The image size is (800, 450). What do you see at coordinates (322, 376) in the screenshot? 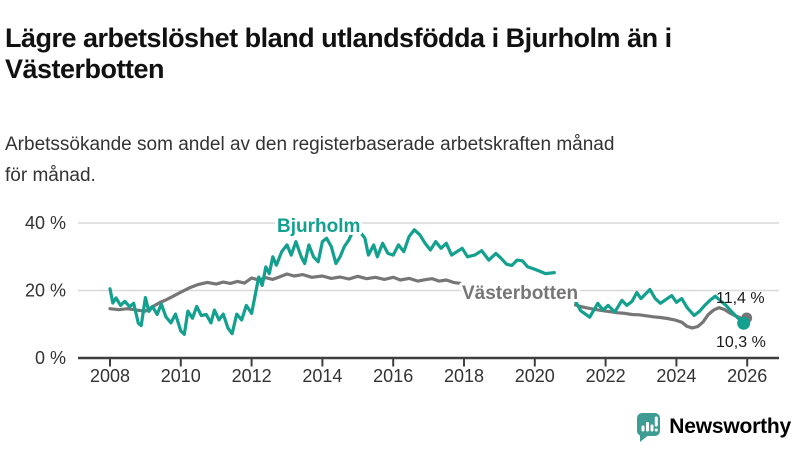
I see `x-tick-label-2014: 2014` at bounding box center [322, 376].